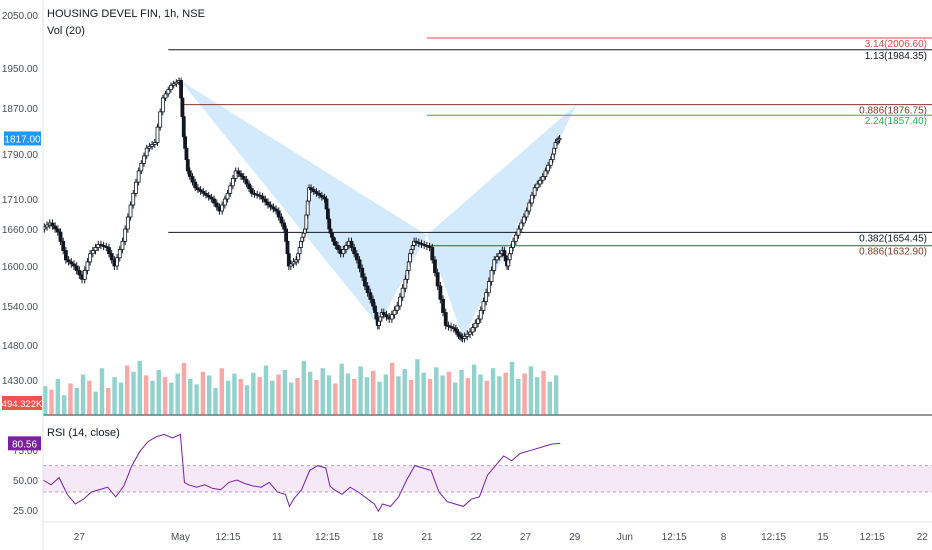  What do you see at coordinates (20, 155) in the screenshot?
I see `price-tick-label: 1790.00` at bounding box center [20, 155].